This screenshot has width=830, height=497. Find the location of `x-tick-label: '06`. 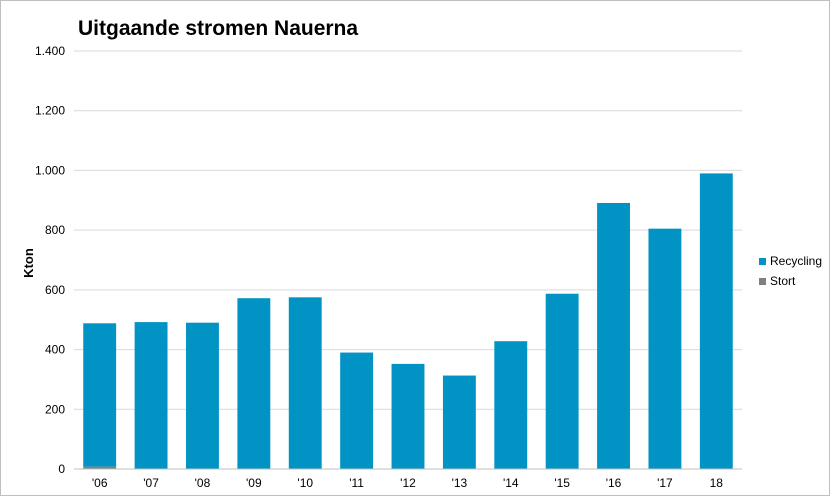

x-tick-label: '06 is located at coordinates (100, 483).